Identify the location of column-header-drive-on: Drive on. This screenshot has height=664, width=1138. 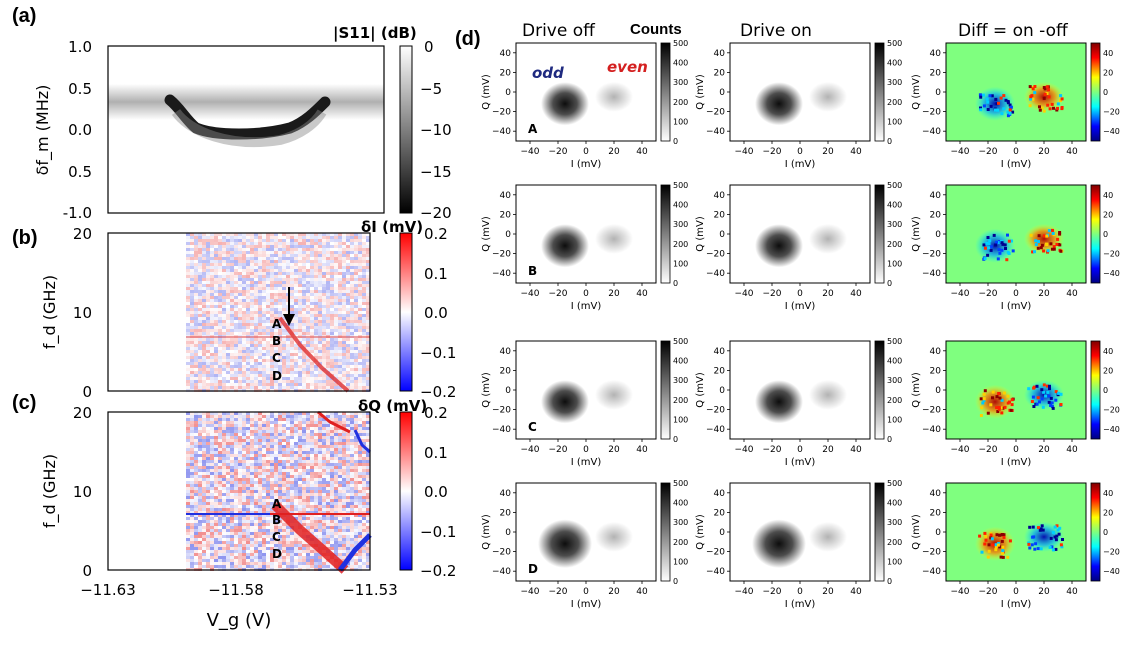
(776, 31).